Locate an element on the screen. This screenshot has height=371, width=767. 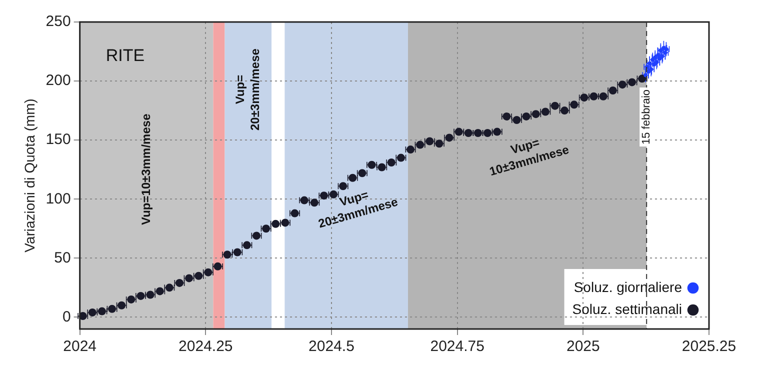
y-tick-label: 100 is located at coordinates (58, 199).